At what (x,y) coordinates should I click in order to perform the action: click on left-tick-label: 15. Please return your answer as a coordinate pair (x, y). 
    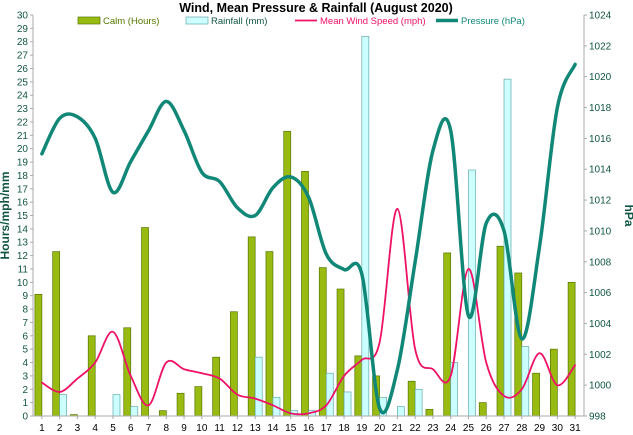
    Looking at the image, I should click on (23, 216).